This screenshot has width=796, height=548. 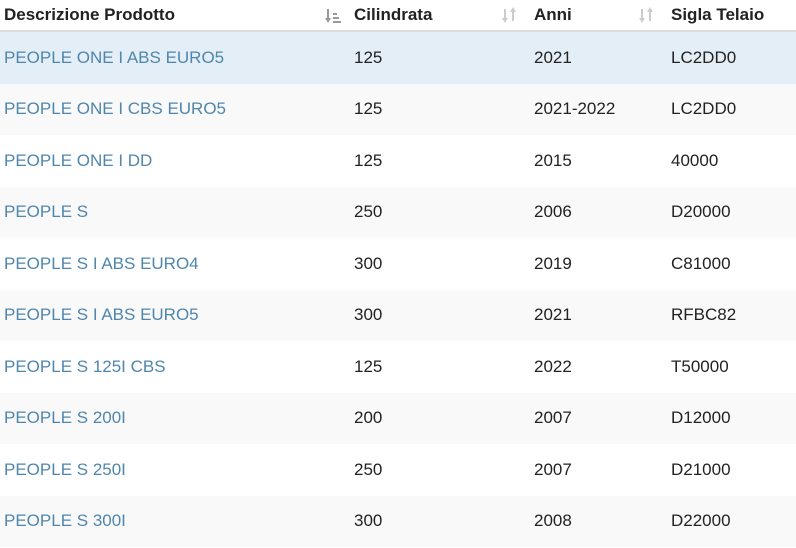 What do you see at coordinates (101, 263) in the screenshot?
I see `product-description-link: PEOPLE S I ABS EURO4` at bounding box center [101, 263].